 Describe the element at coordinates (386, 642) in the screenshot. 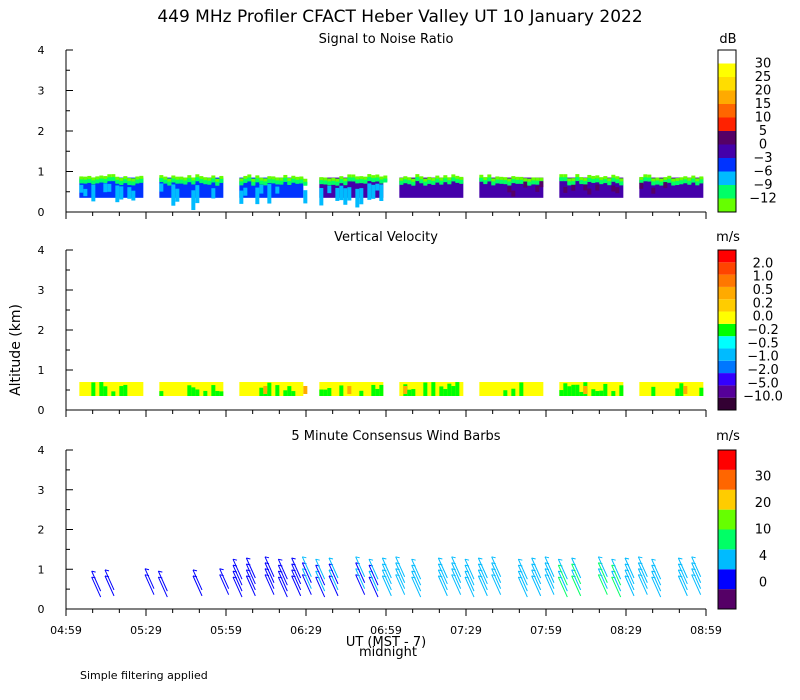

I see `x-axis-label: UT (MST - 7)` at that location.